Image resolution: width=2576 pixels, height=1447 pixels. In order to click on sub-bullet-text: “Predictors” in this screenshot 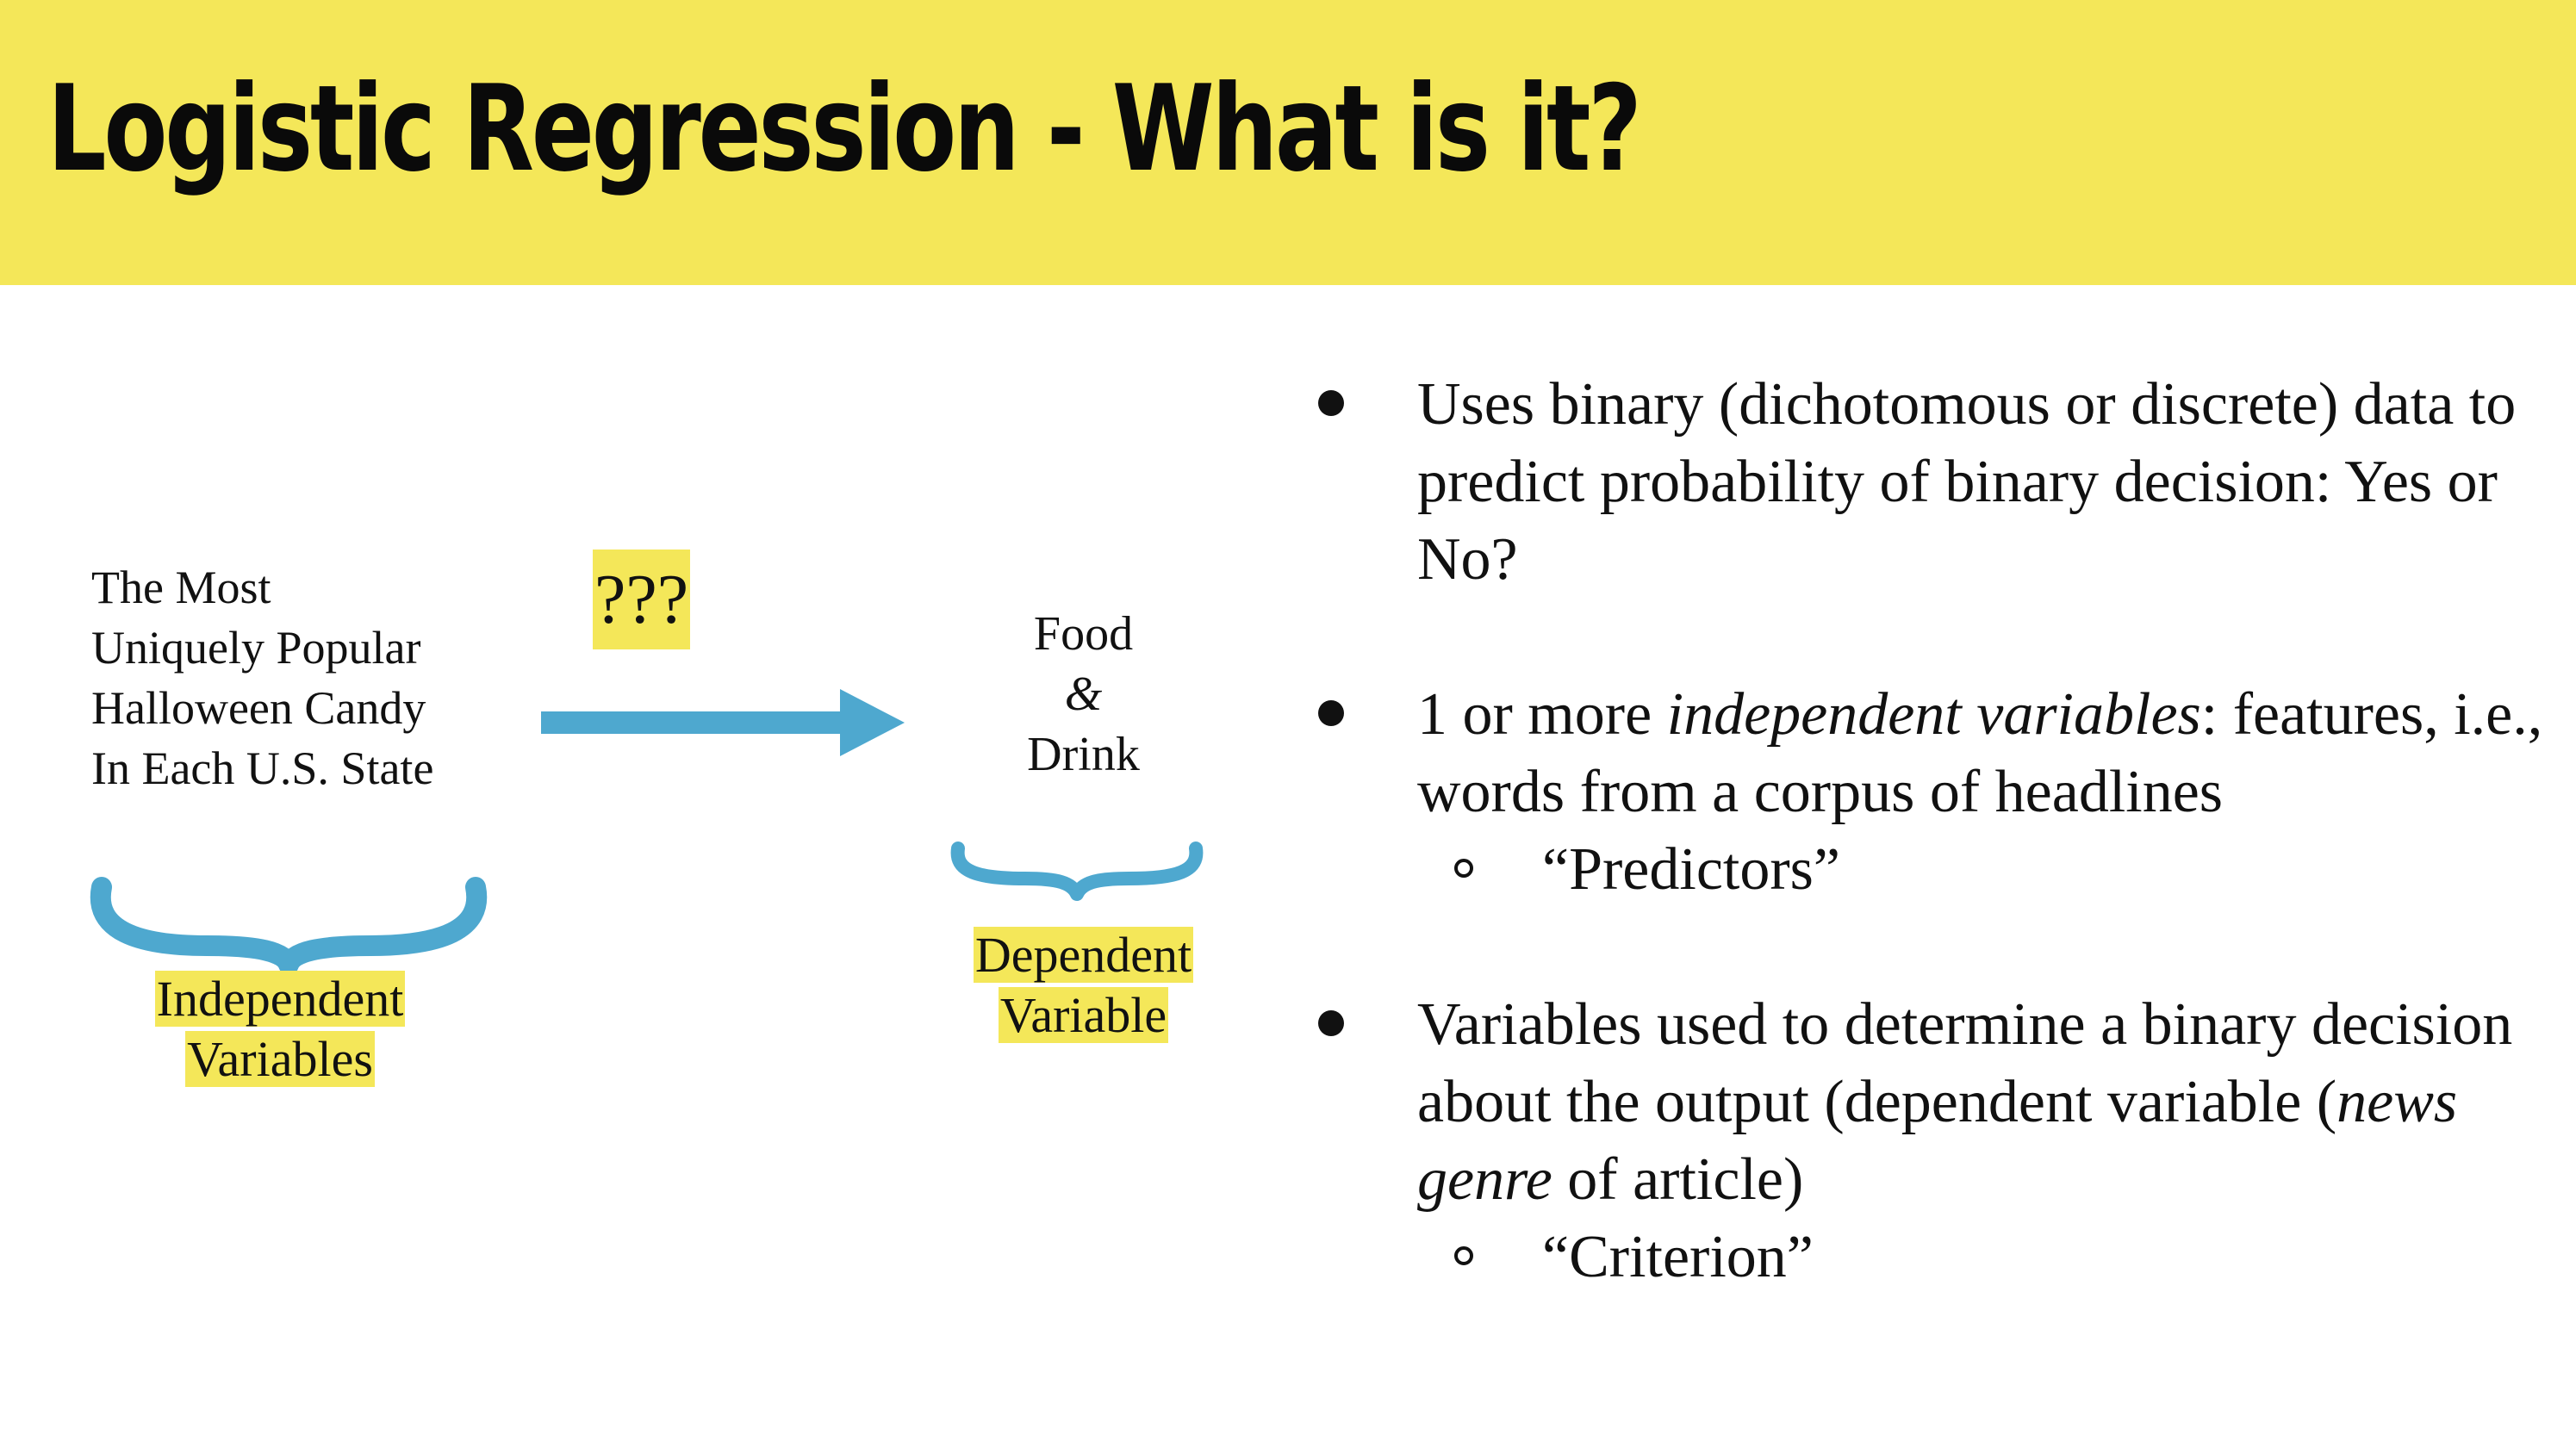, I will do `click(1691, 869)`.